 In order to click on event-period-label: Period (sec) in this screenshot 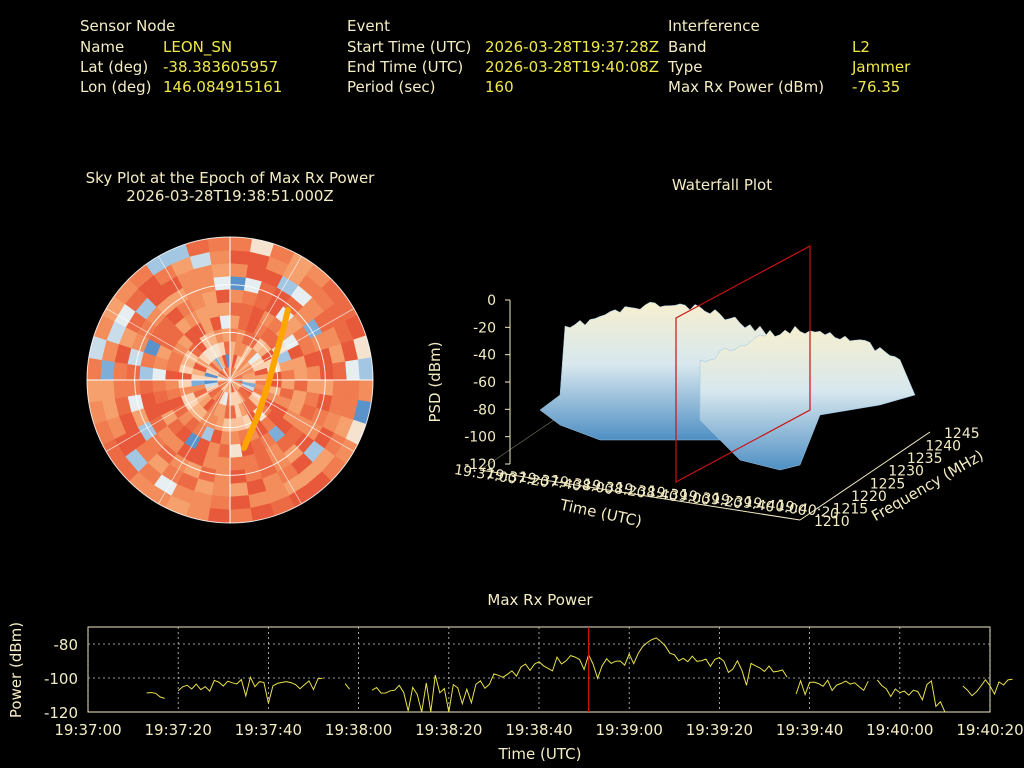, I will do `click(391, 87)`.